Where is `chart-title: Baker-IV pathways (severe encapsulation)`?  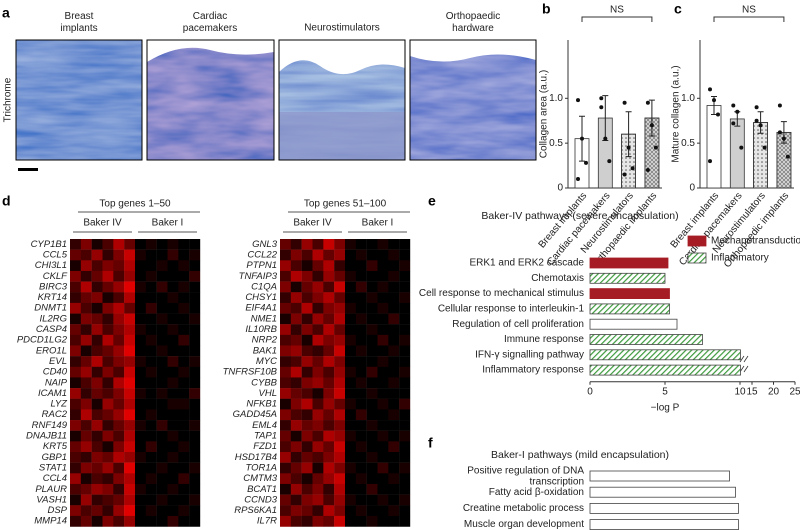 chart-title: Baker-IV pathways (severe encapsulation) is located at coordinates (579, 216).